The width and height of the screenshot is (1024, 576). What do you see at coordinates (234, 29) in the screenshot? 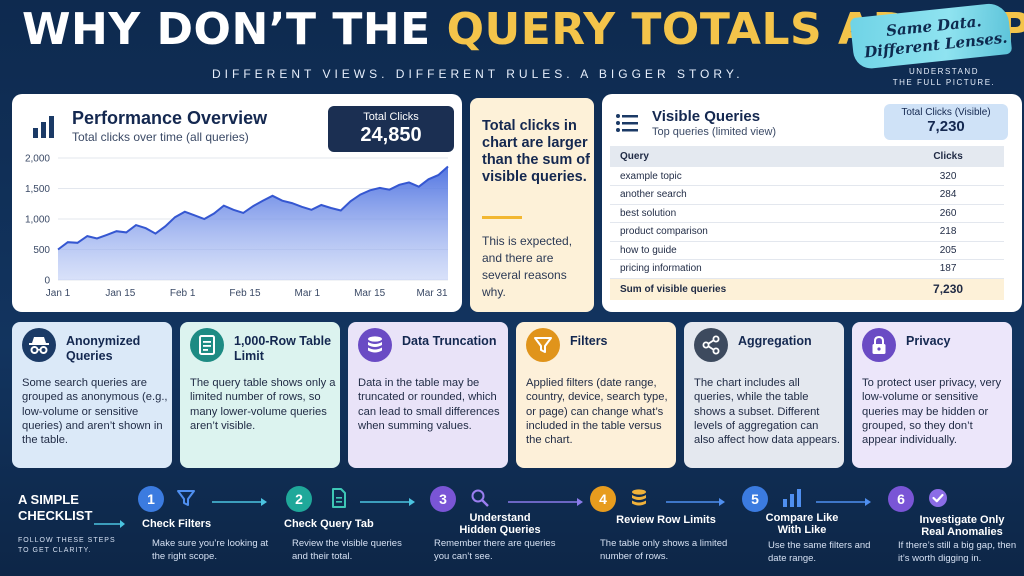
I see `title-part-white: WHY DON’T THE` at bounding box center [234, 29].